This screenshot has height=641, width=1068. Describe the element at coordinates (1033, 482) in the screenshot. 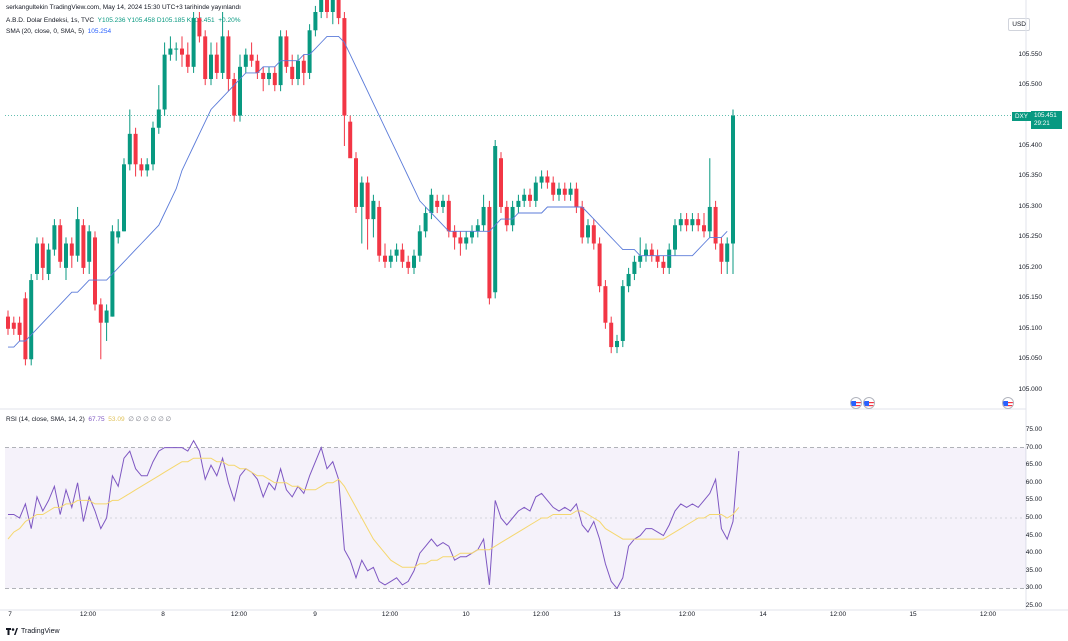

I see `rsi-tick-label: 60.00` at that location.